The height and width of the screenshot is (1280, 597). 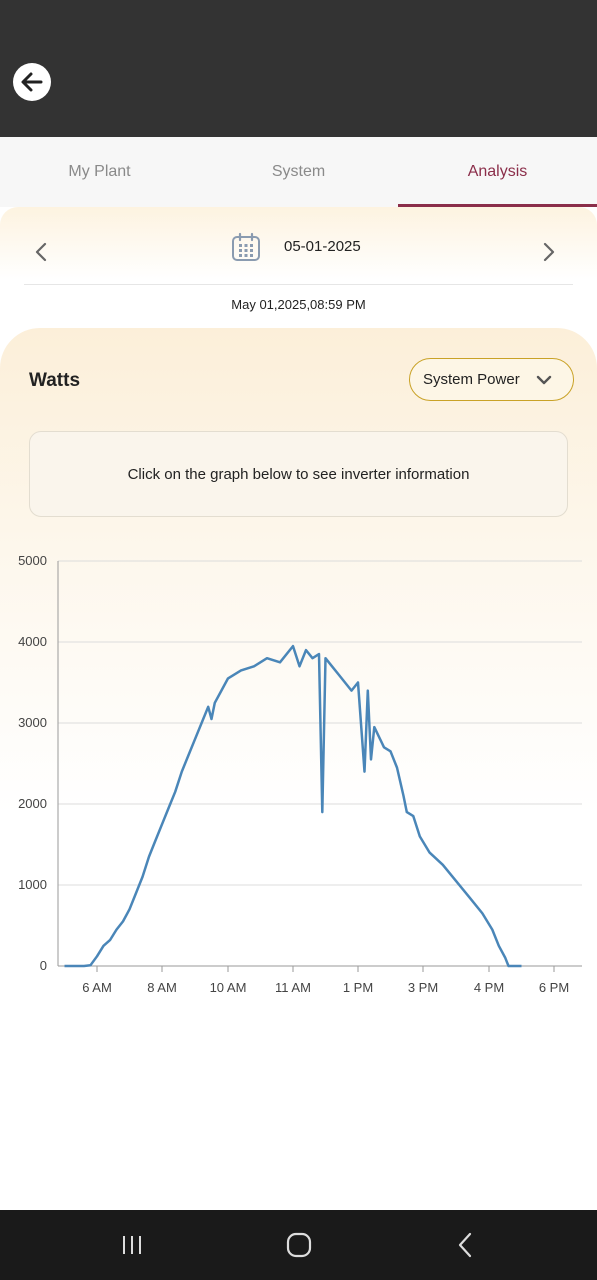 I want to click on y-tick-label: 1000, so click(x=32, y=884).